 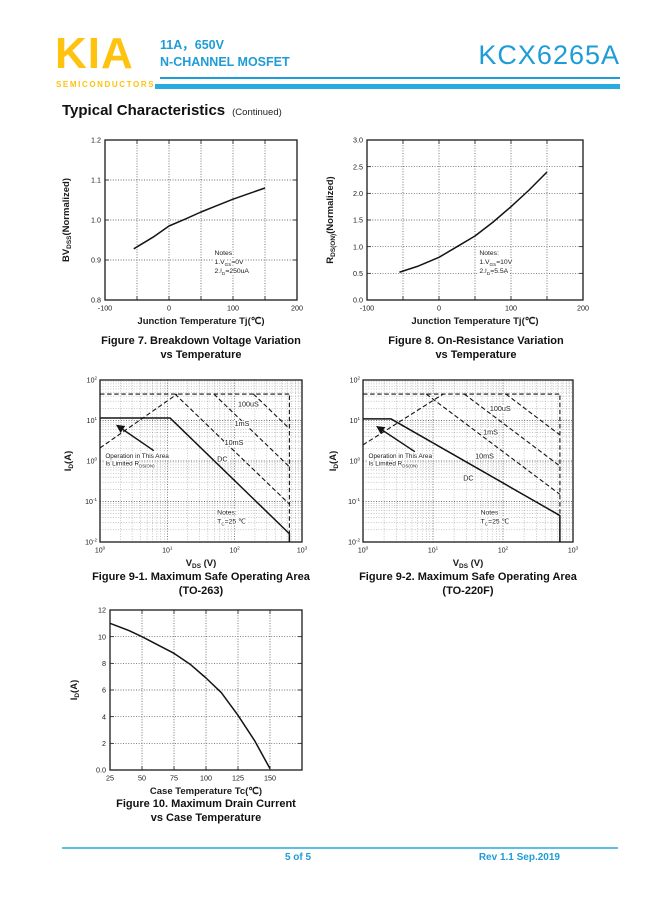 What do you see at coordinates (96, 300) in the screenshot?
I see `svg-text: 0.8` at bounding box center [96, 300].